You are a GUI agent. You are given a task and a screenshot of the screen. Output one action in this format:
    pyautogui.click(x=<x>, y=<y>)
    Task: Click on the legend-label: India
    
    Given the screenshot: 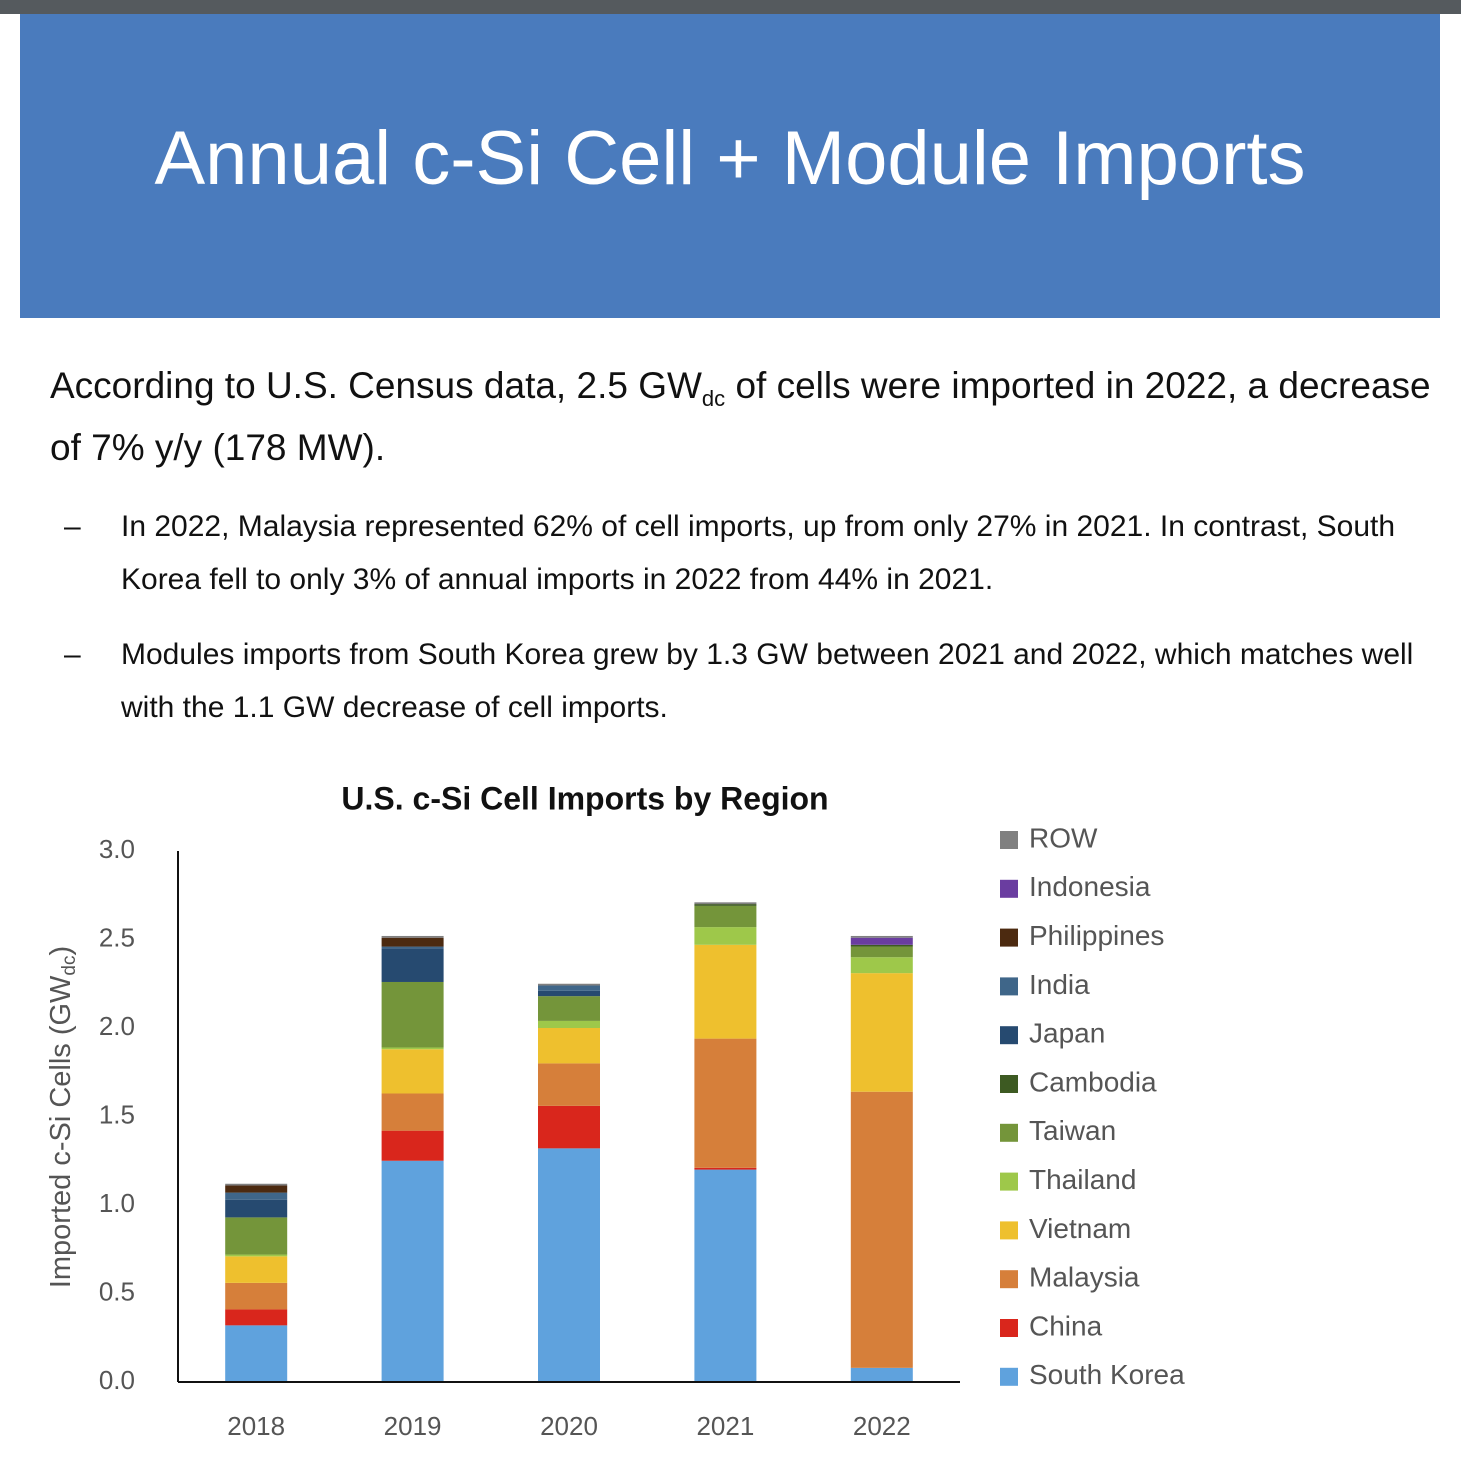 What is the action you would take?
    pyautogui.click(x=1059, y=984)
    